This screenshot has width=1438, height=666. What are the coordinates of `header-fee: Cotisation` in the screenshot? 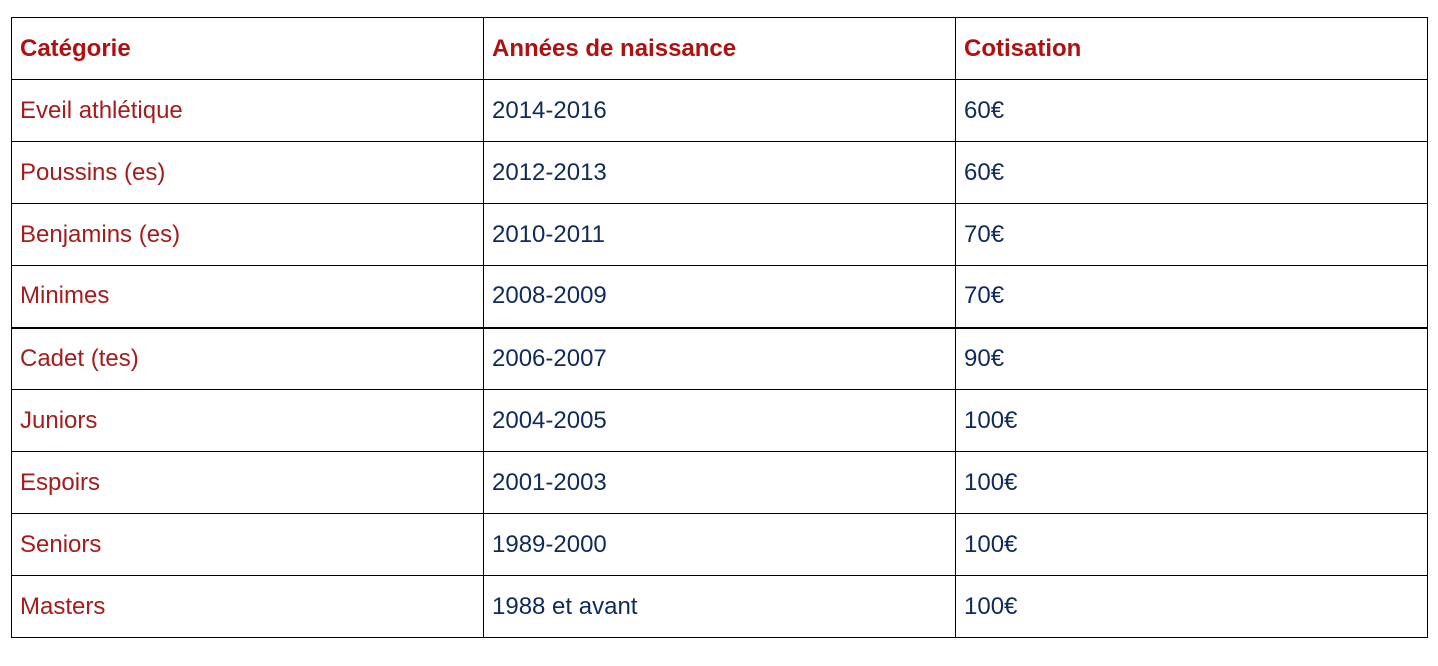 It's located at (1191, 48).